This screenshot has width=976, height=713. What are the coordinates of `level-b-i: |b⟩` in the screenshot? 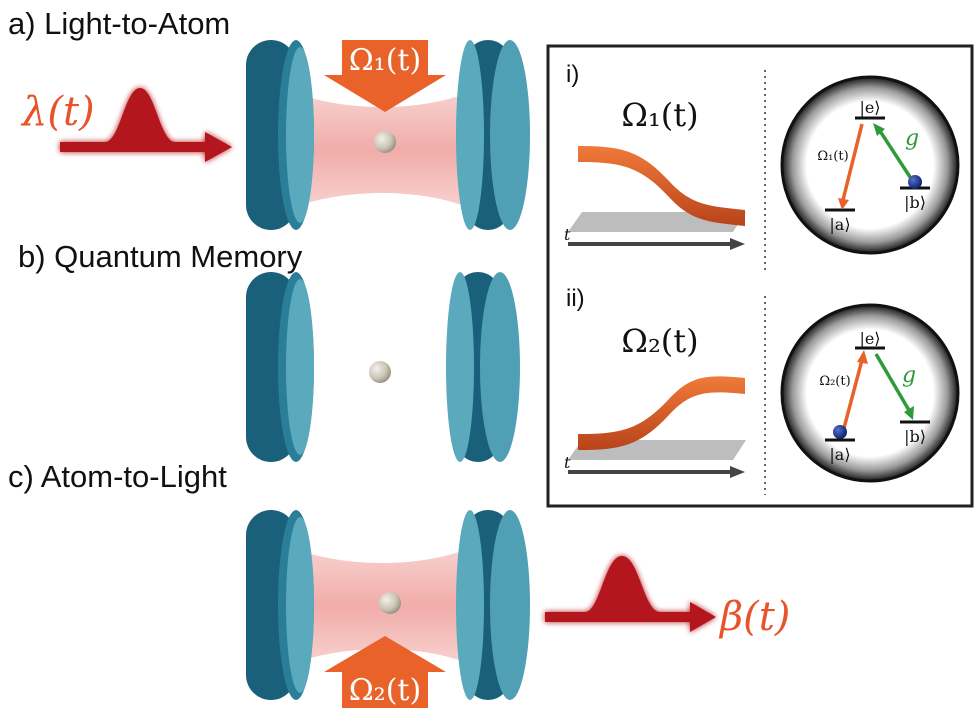 It's located at (915, 202).